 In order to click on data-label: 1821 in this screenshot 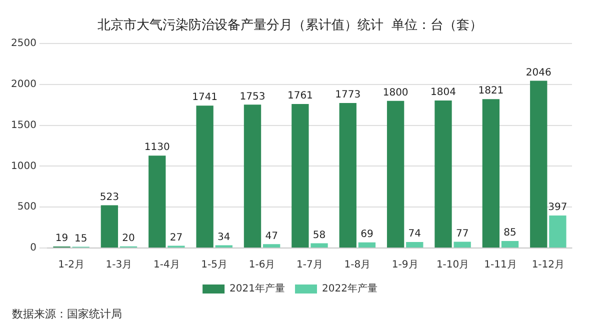, I will do `click(491, 91)`.